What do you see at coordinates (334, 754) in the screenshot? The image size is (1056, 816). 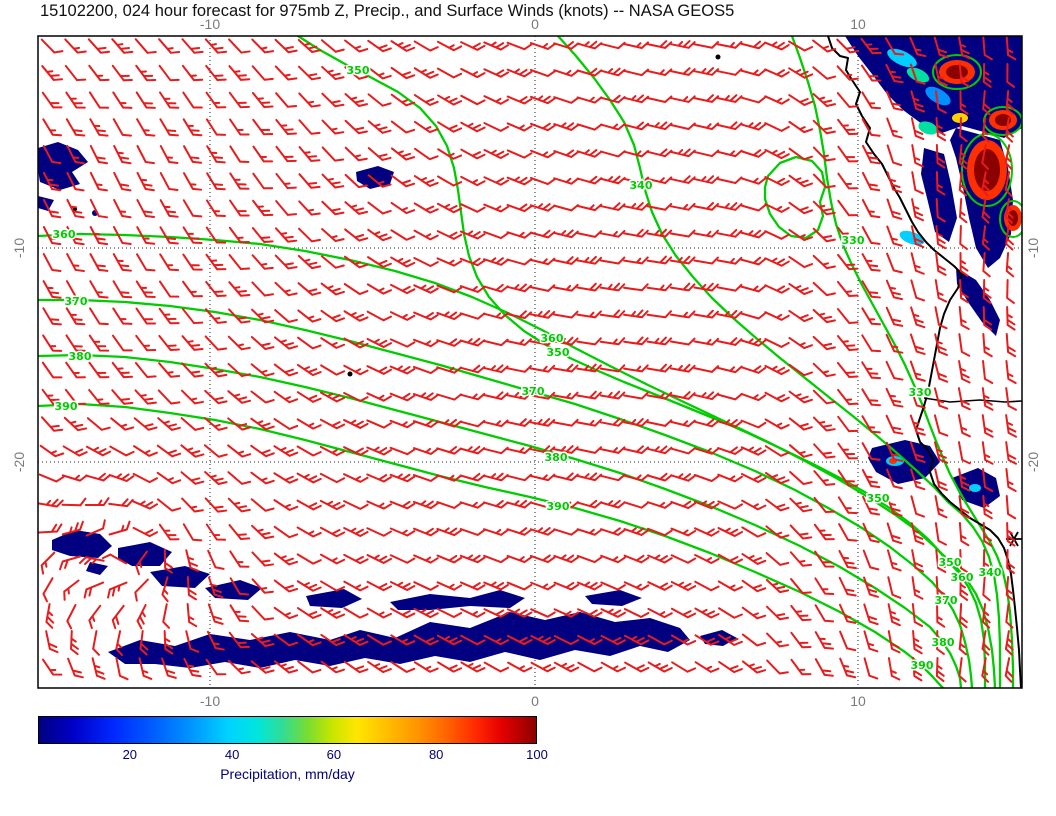 I see `colorbar-tick-label: 60` at bounding box center [334, 754].